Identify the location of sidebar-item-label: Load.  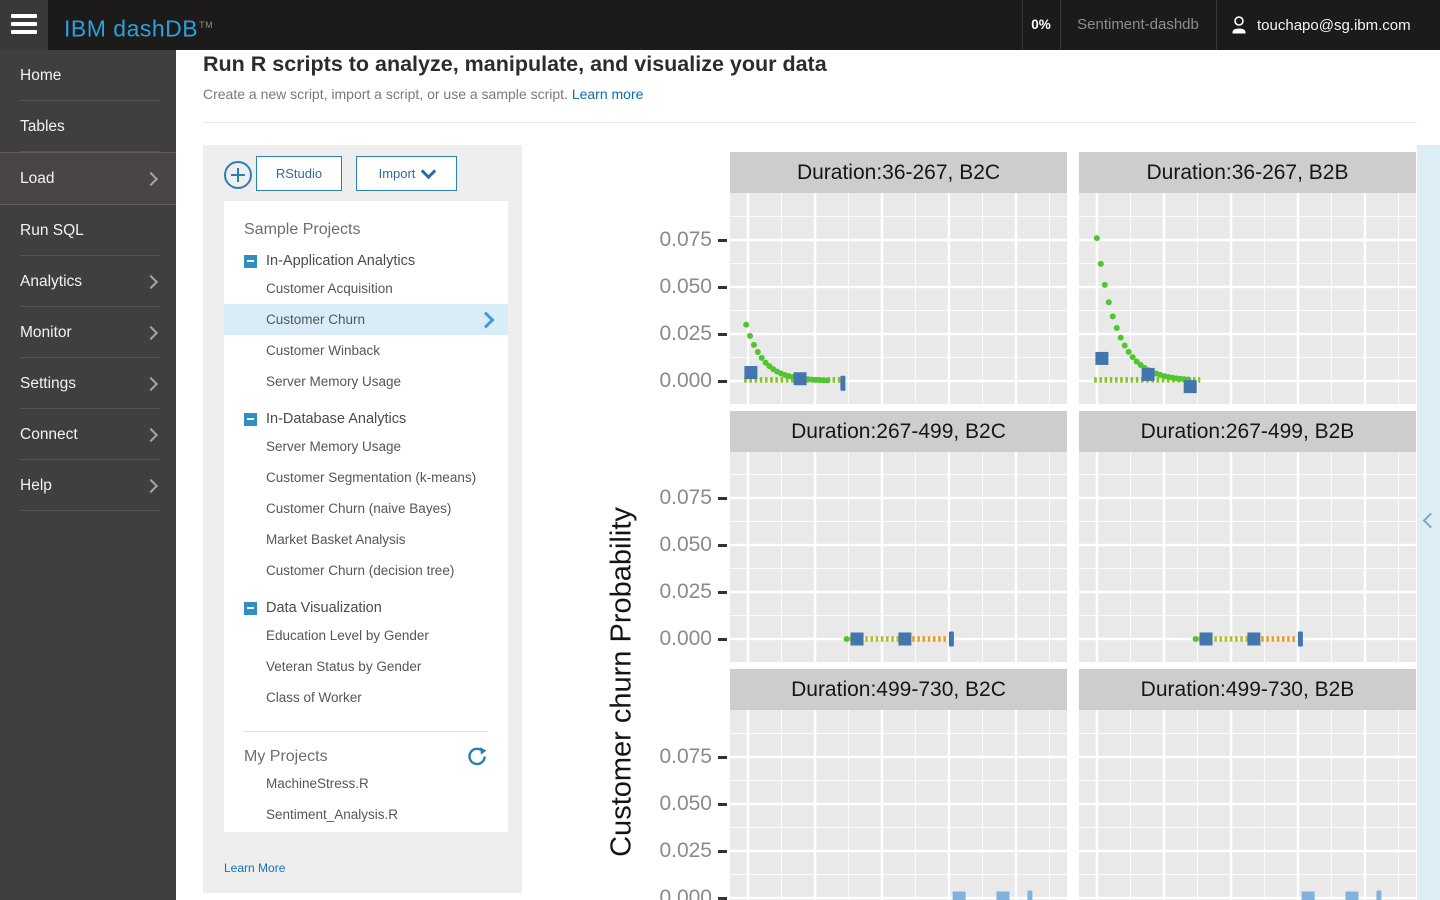
(37, 178).